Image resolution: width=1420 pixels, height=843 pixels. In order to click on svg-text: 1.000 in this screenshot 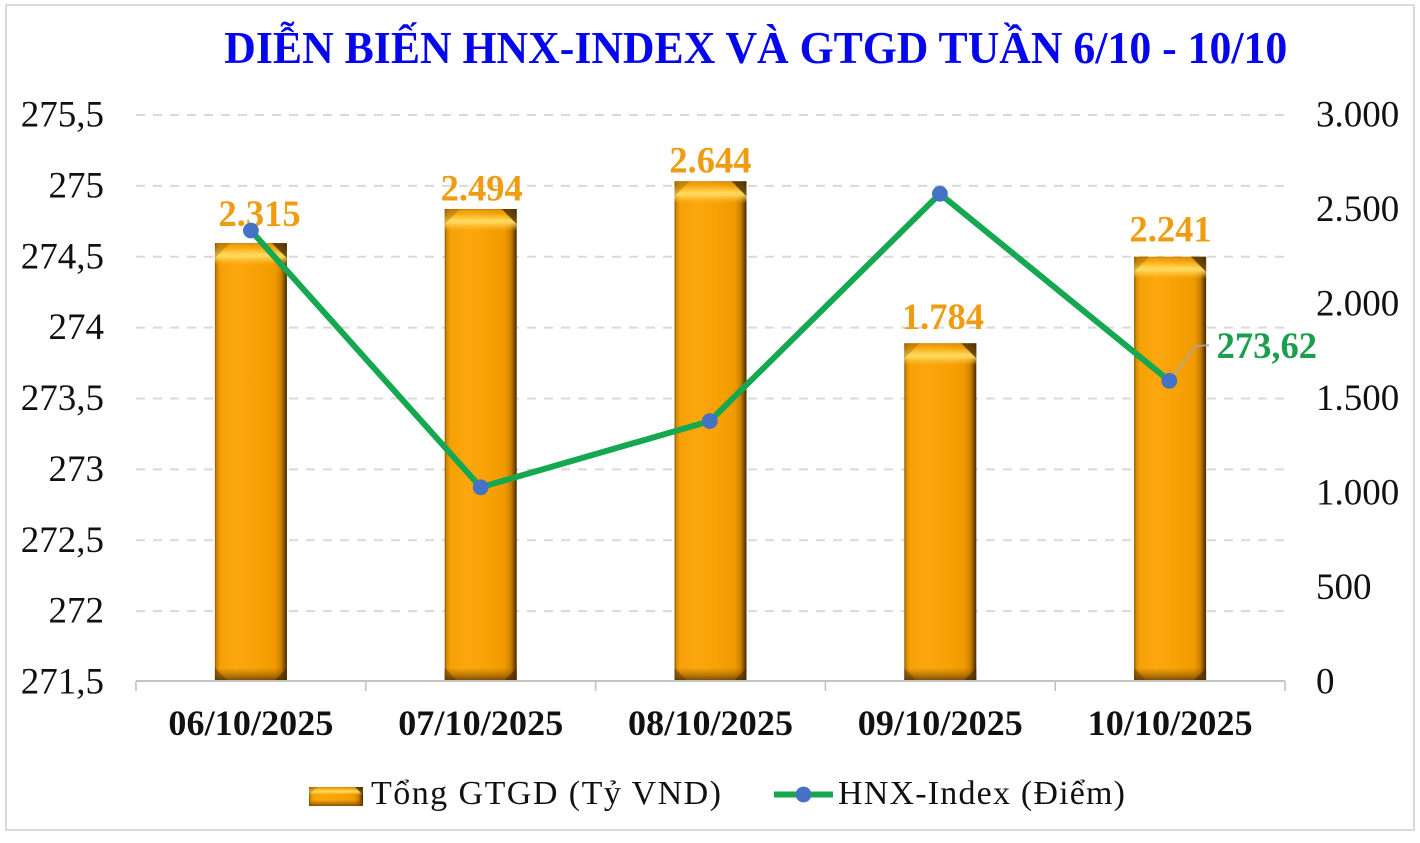, I will do `click(1357, 493)`.